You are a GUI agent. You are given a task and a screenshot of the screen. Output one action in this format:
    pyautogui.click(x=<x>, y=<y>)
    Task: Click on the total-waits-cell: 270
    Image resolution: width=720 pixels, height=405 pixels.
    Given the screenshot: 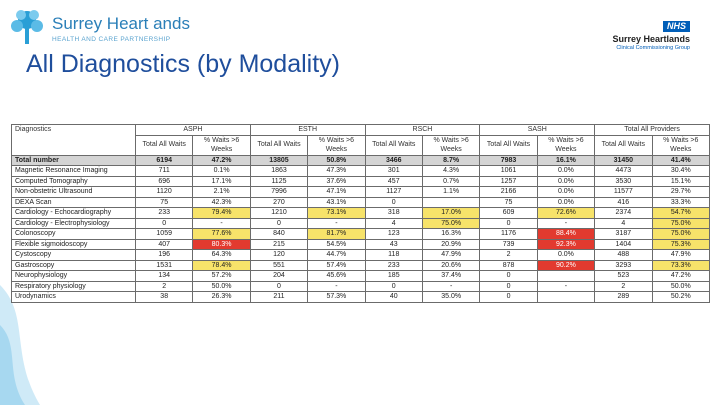 What is the action you would take?
    pyautogui.click(x=279, y=202)
    